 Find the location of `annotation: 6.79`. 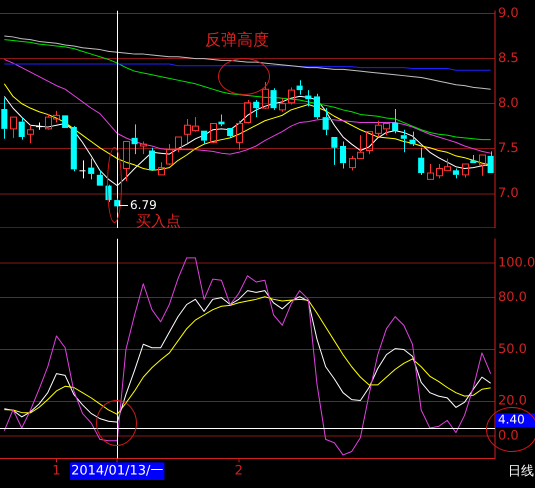

annotation: 6.79 is located at coordinates (143, 205).